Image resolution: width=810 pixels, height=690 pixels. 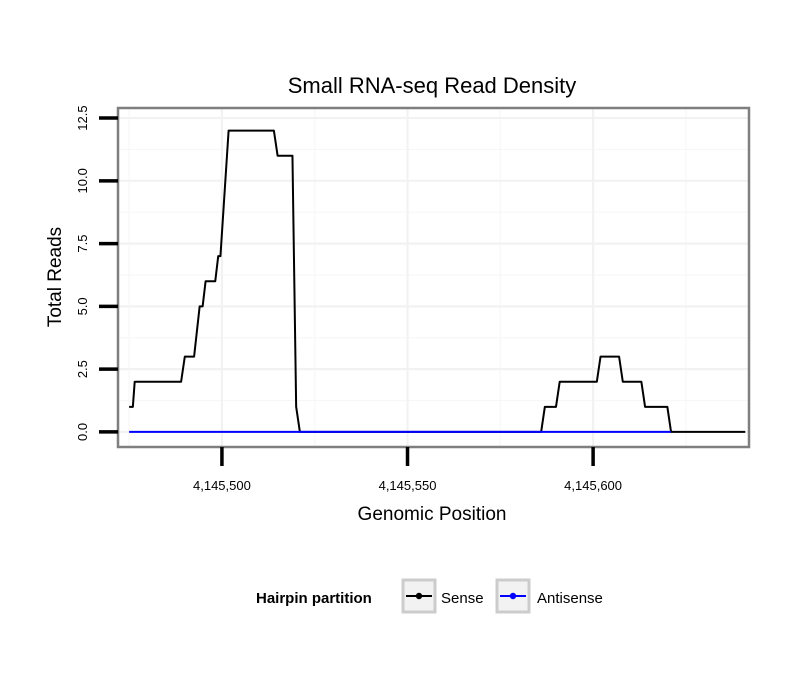 What do you see at coordinates (82, 244) in the screenshot?
I see `y-tick-label: 7.5` at bounding box center [82, 244].